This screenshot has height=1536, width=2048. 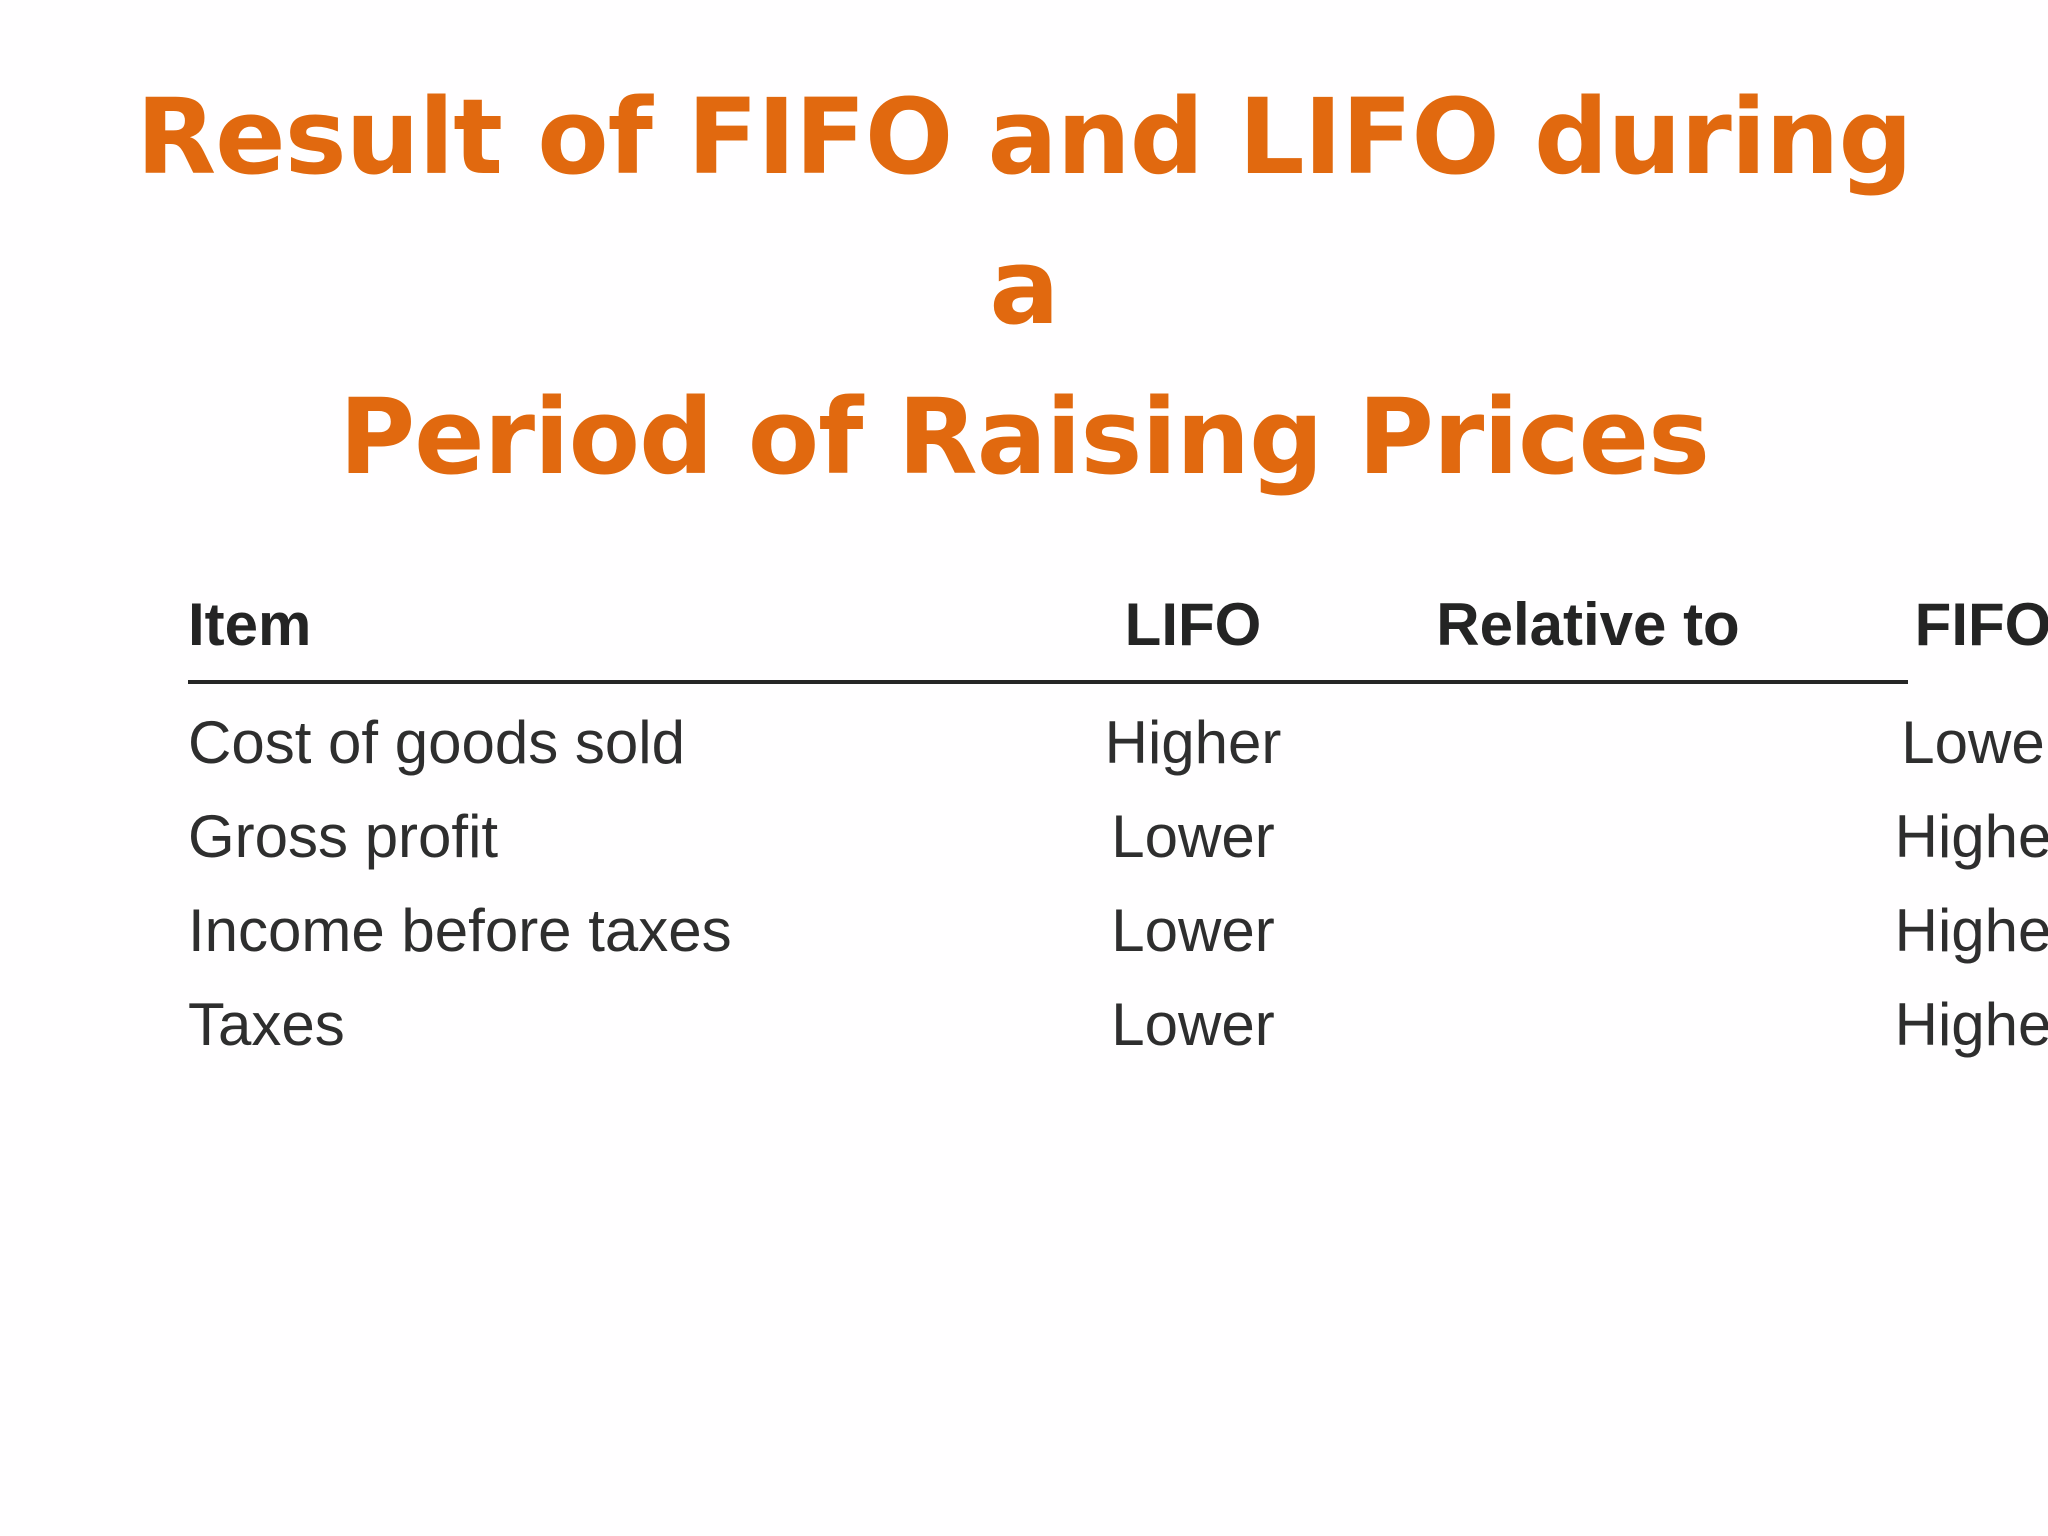 I want to click on row-item-label: Gross profit, so click(x=343, y=836).